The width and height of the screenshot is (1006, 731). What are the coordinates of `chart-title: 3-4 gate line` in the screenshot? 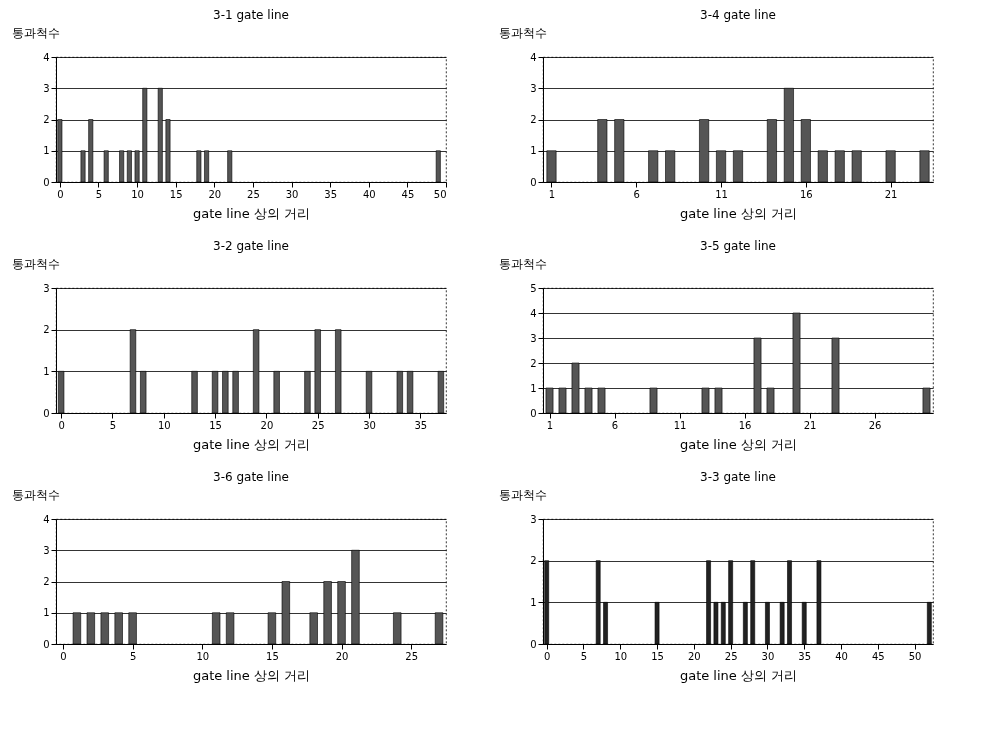 It's located at (738, 15).